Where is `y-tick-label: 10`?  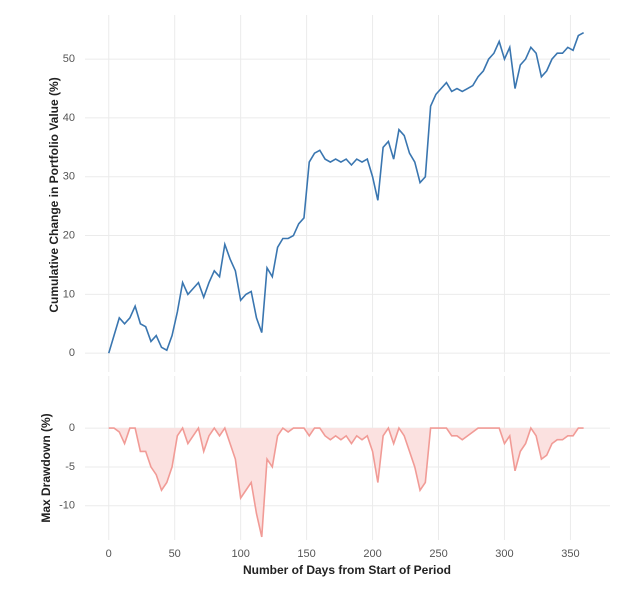 y-tick-label: 10 is located at coordinates (69, 294).